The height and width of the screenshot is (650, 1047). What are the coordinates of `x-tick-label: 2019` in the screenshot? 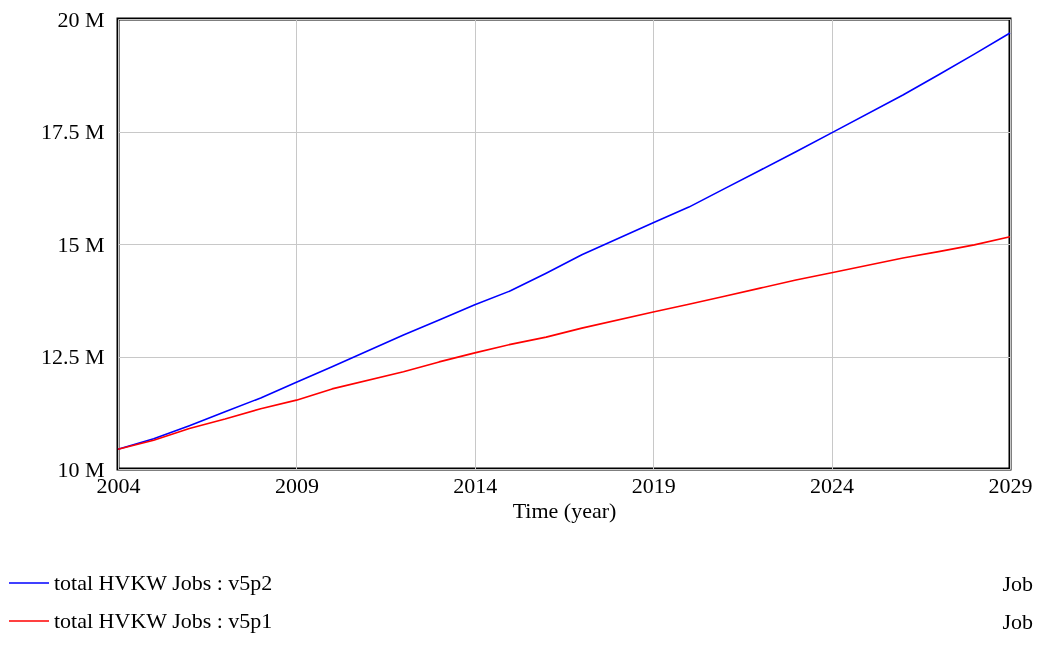 It's located at (653, 485).